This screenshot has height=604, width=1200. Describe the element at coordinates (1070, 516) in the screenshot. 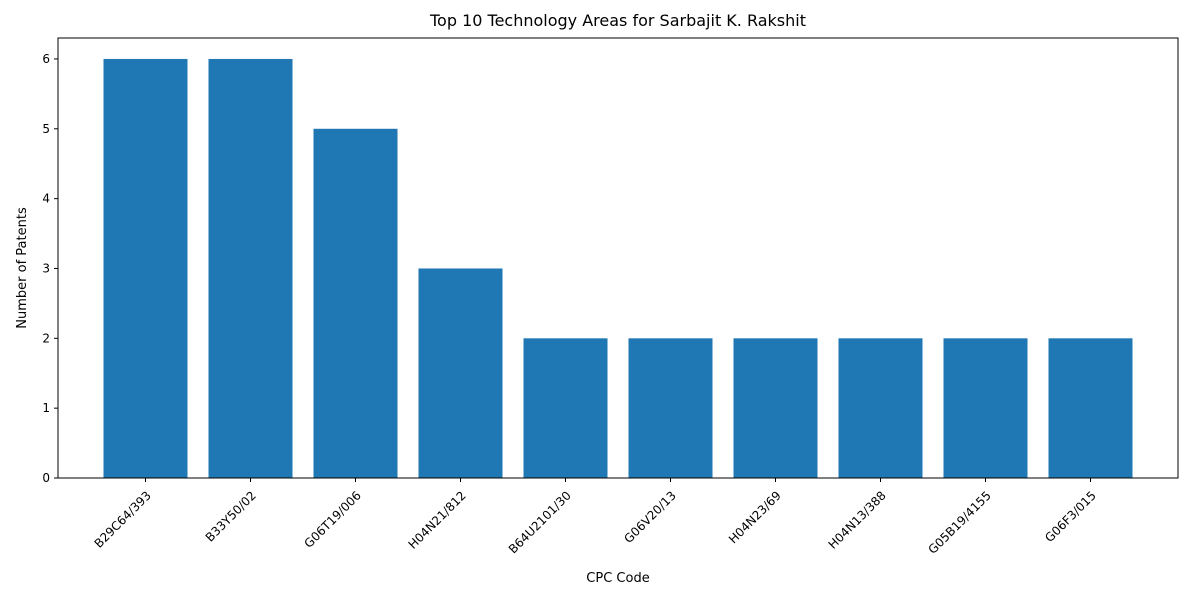

I see `x-tick-label-9: G06F3/015` at that location.